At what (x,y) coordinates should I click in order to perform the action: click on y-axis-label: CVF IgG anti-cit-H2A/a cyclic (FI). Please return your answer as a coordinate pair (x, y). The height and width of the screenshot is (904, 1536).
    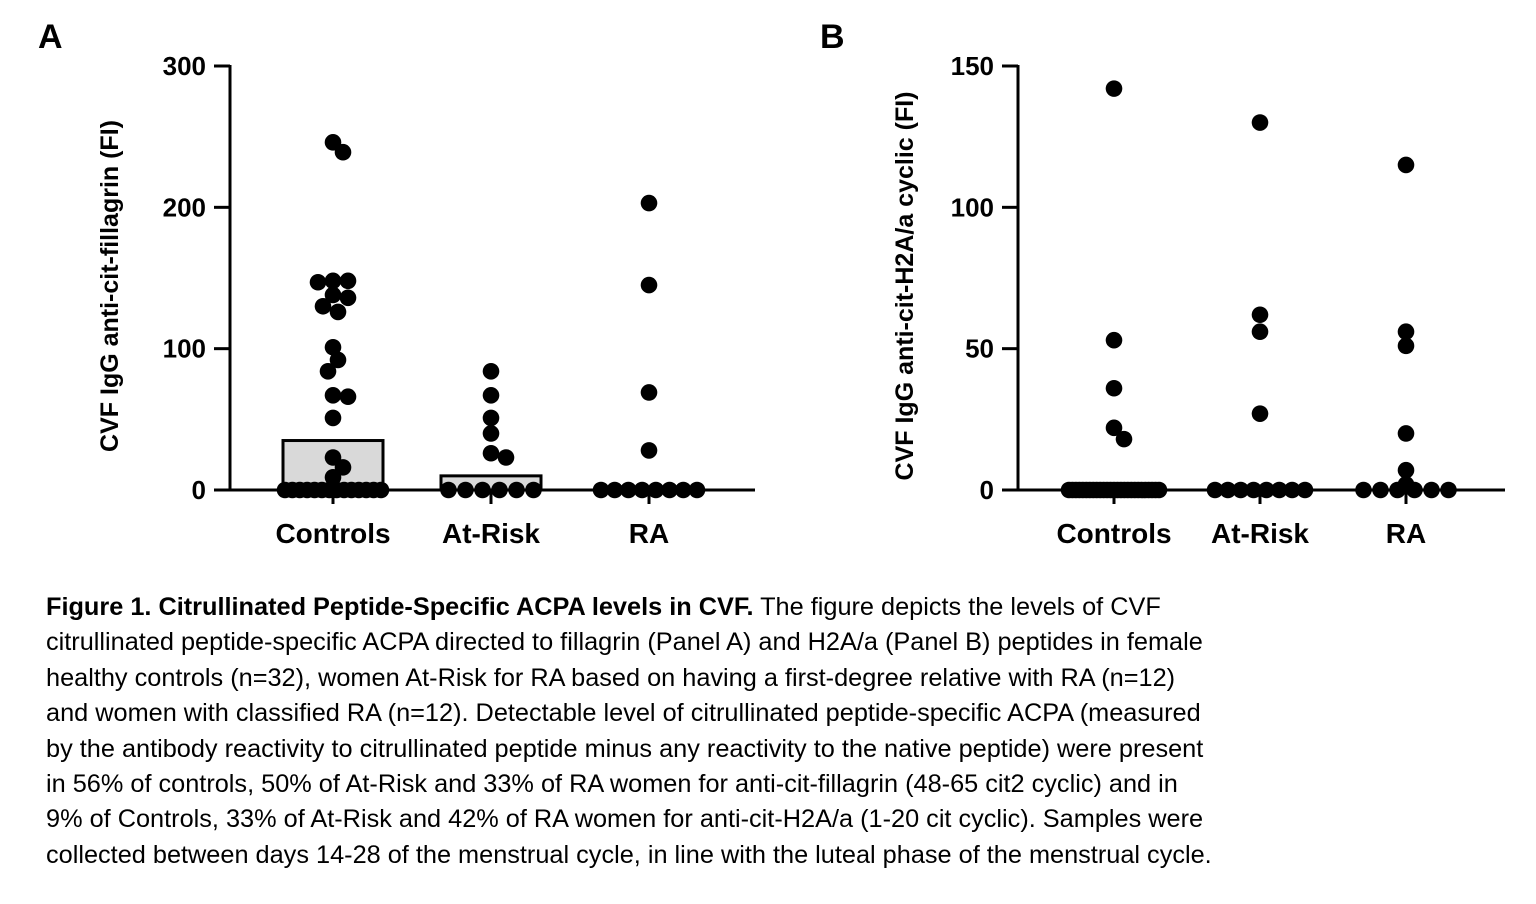
    Looking at the image, I should click on (905, 286).